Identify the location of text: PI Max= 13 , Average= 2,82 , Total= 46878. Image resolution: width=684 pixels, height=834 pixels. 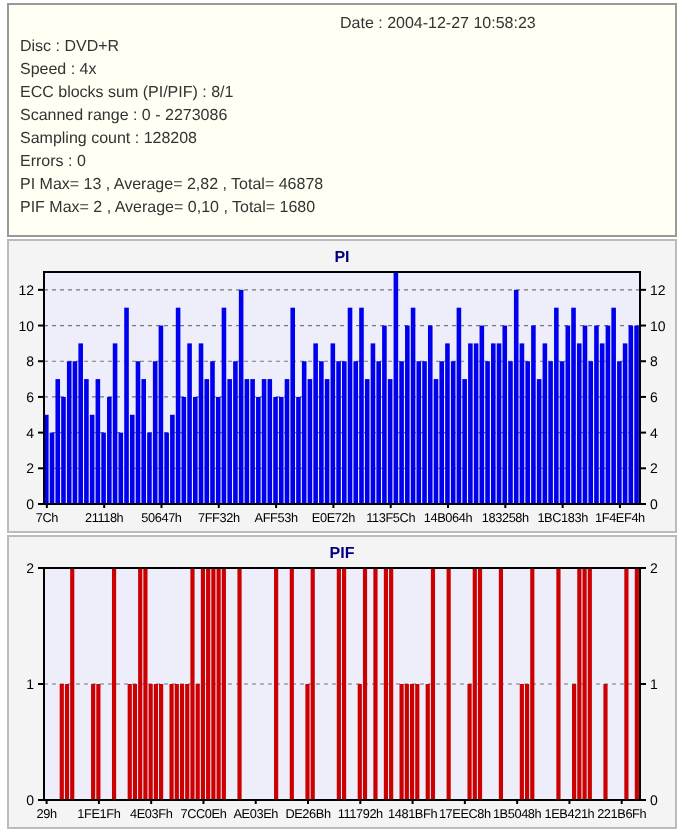
(172, 184).